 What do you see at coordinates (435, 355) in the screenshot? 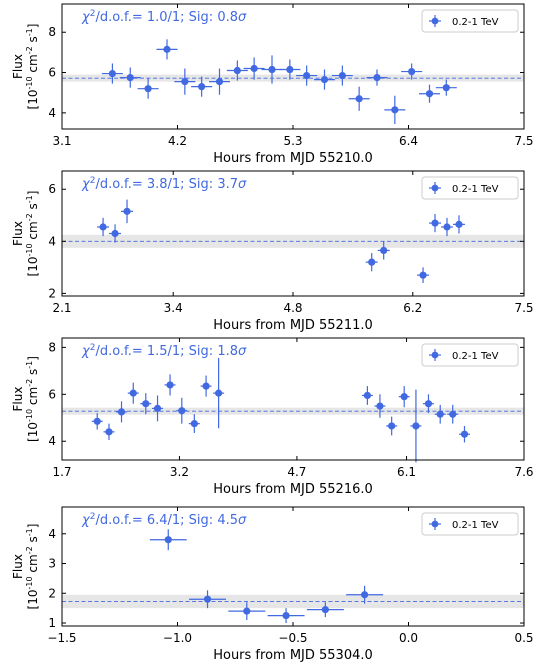
I see `legend-marker` at bounding box center [435, 355].